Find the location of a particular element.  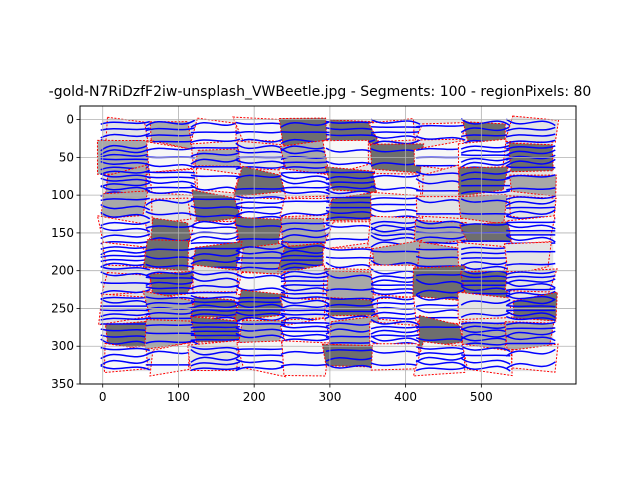

y-tick-label: 50 is located at coordinates (66, 157).